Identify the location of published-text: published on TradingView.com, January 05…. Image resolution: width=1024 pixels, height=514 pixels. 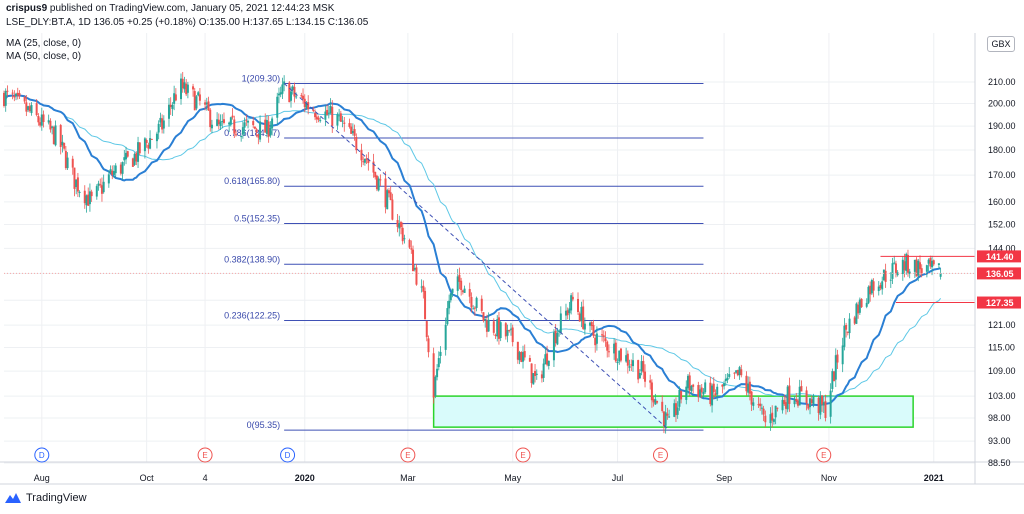
(192, 8).